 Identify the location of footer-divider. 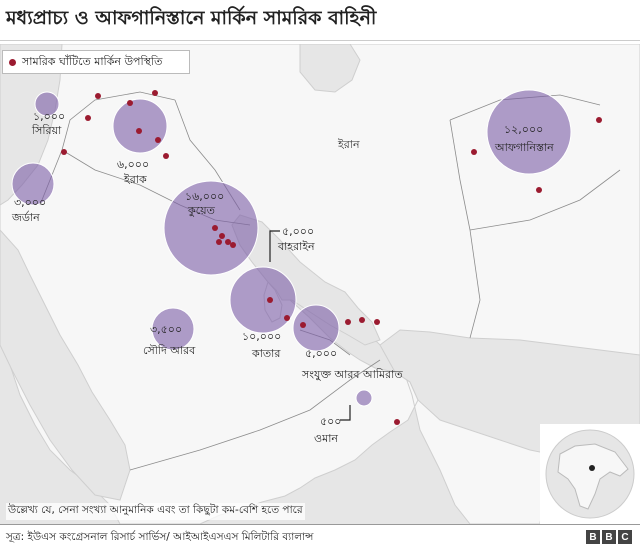
(320, 524).